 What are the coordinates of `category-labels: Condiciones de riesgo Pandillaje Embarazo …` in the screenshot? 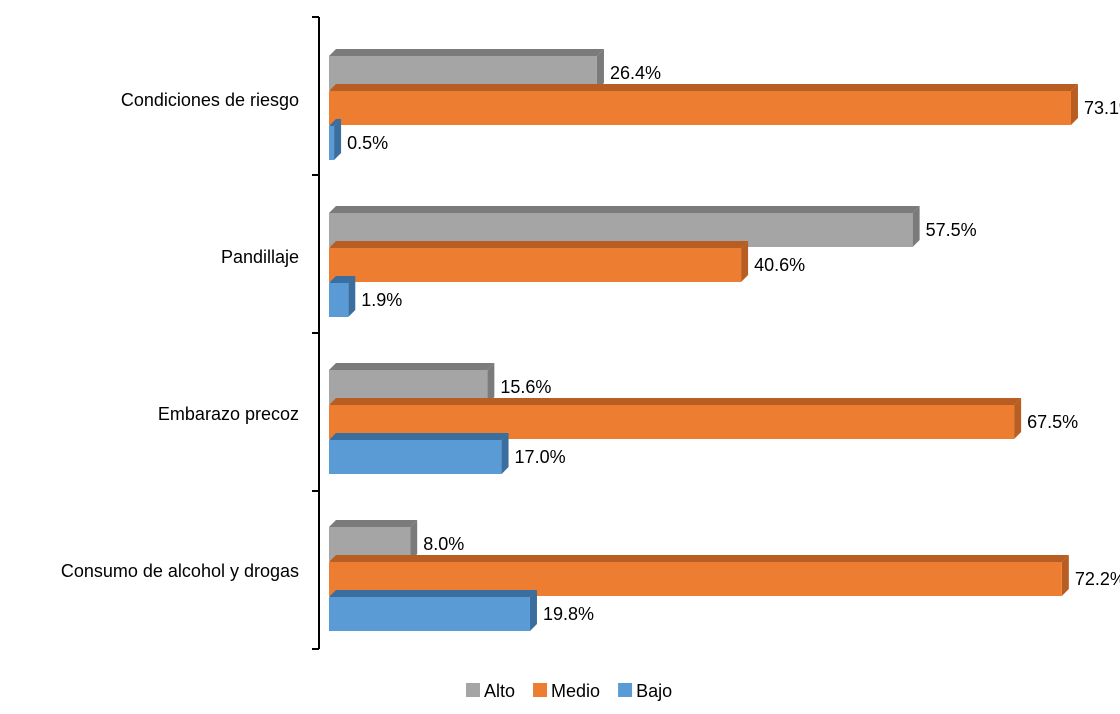 It's located at (180, 335).